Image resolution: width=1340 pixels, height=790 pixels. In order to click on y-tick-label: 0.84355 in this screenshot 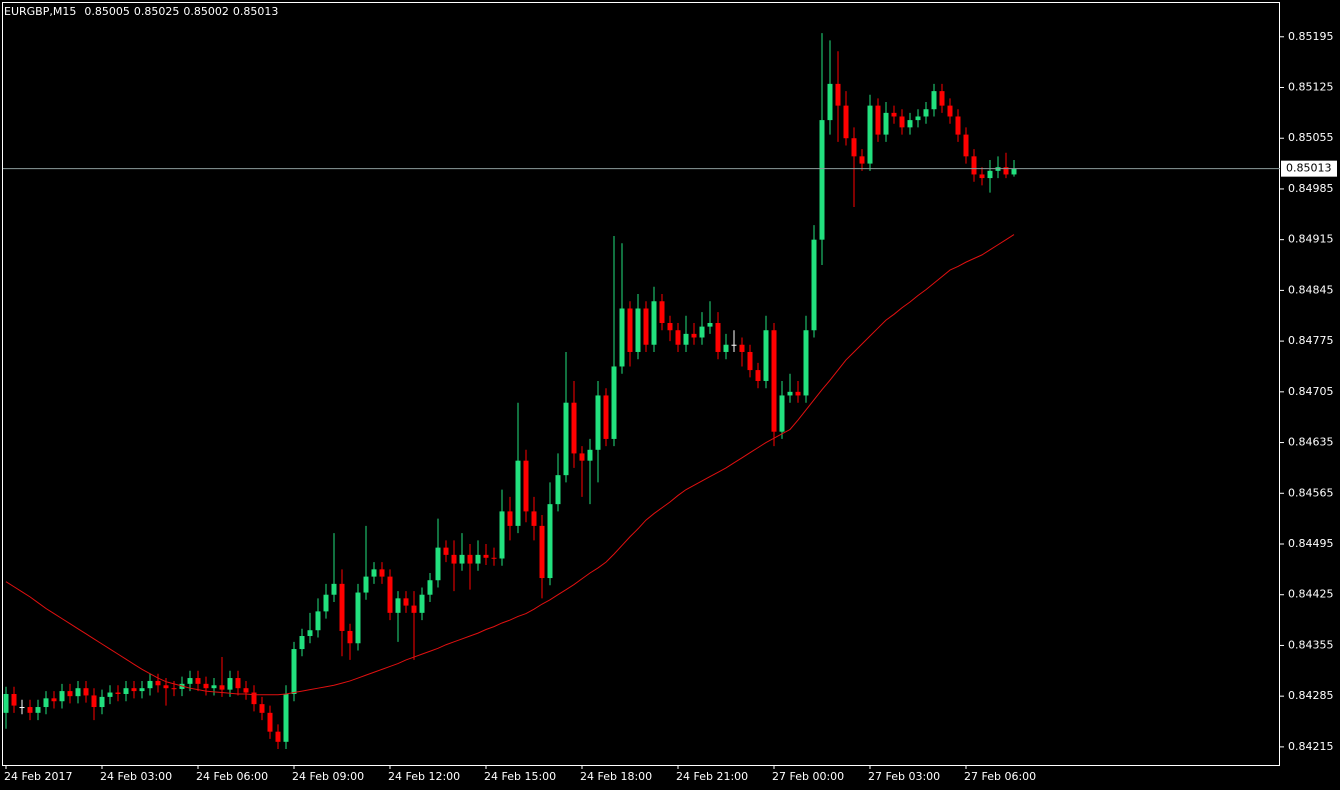, I will do `click(1311, 644)`.